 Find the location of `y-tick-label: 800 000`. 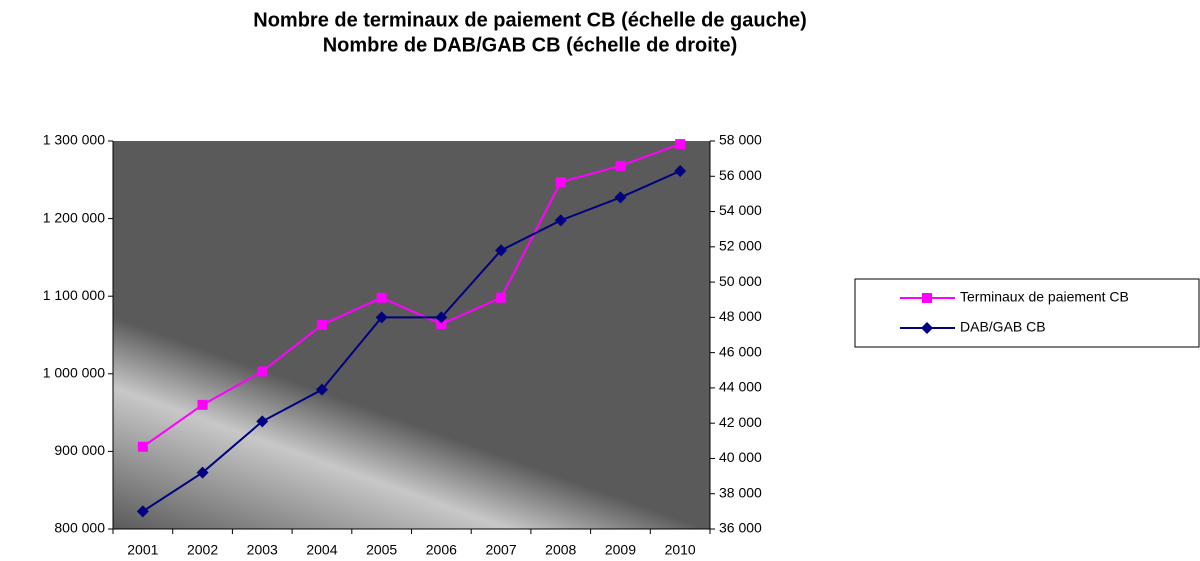

y-tick-label: 800 000 is located at coordinates (79, 528).